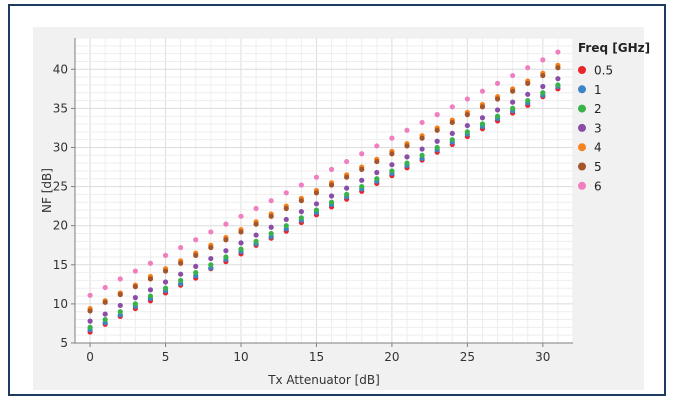 This screenshot has height=402, width=678. Describe the element at coordinates (240, 357) in the screenshot. I see `x-tick-label: 10` at that location.